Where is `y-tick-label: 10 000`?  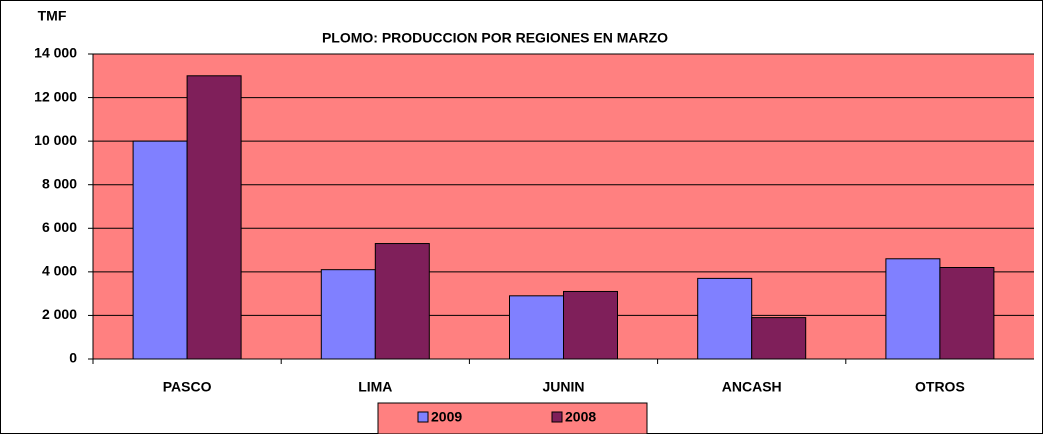
y-tick-label: 10 000 is located at coordinates (55, 140).